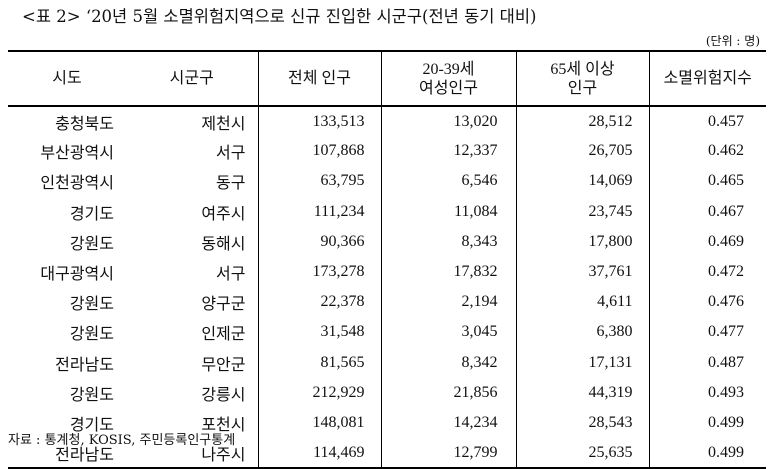 This screenshot has width=774, height=469. I want to click on cell-extinction-index: 0.467, so click(707, 211).